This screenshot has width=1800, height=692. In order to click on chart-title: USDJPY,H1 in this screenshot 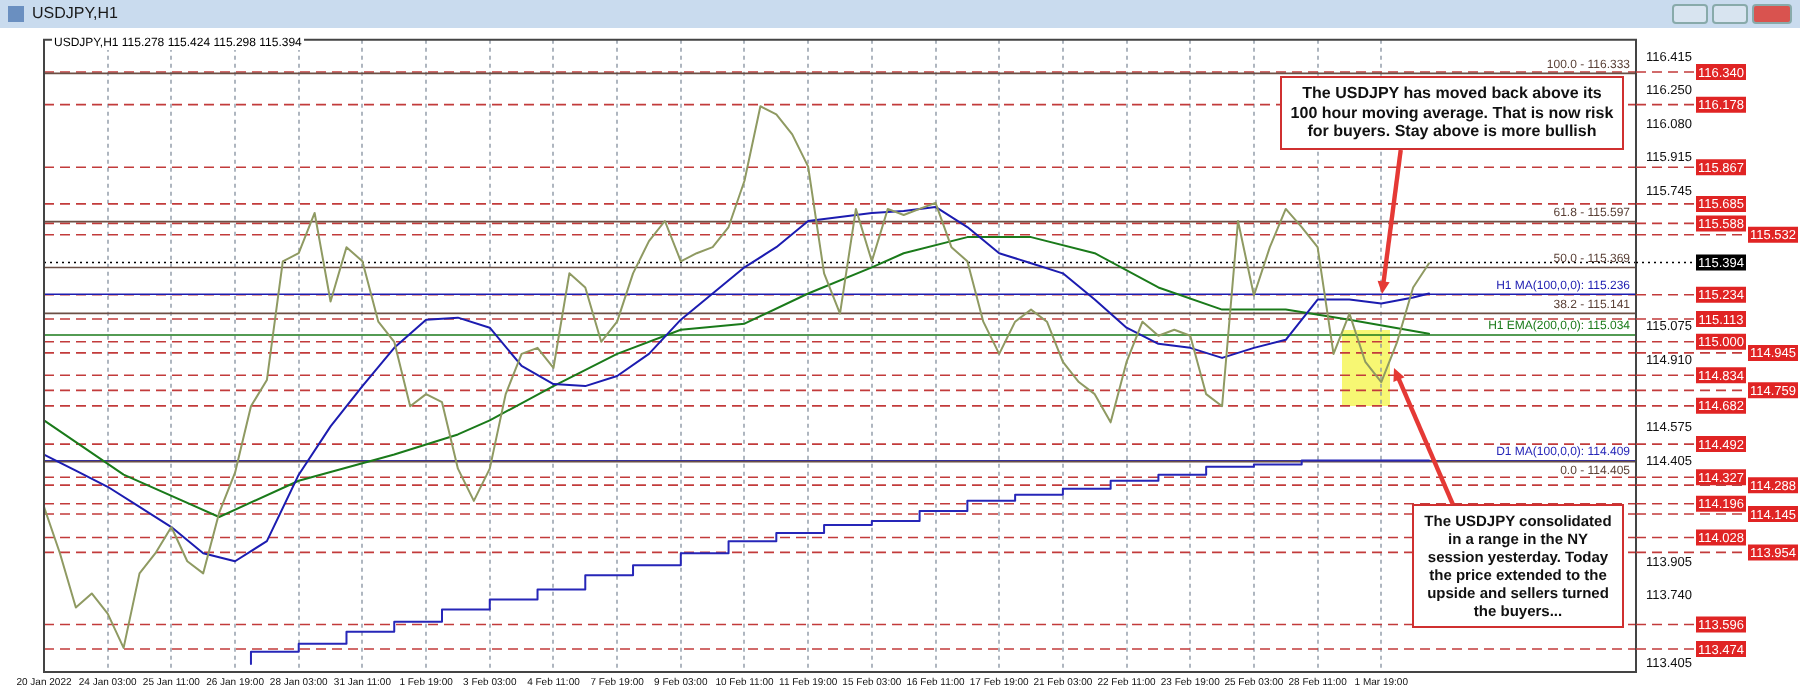, I will do `click(75, 13)`.